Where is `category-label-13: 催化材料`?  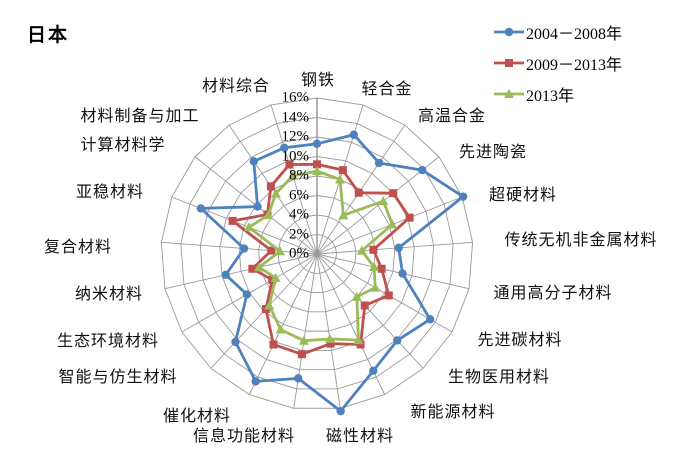
category-label-13: 催化材料 is located at coordinates (197, 416).